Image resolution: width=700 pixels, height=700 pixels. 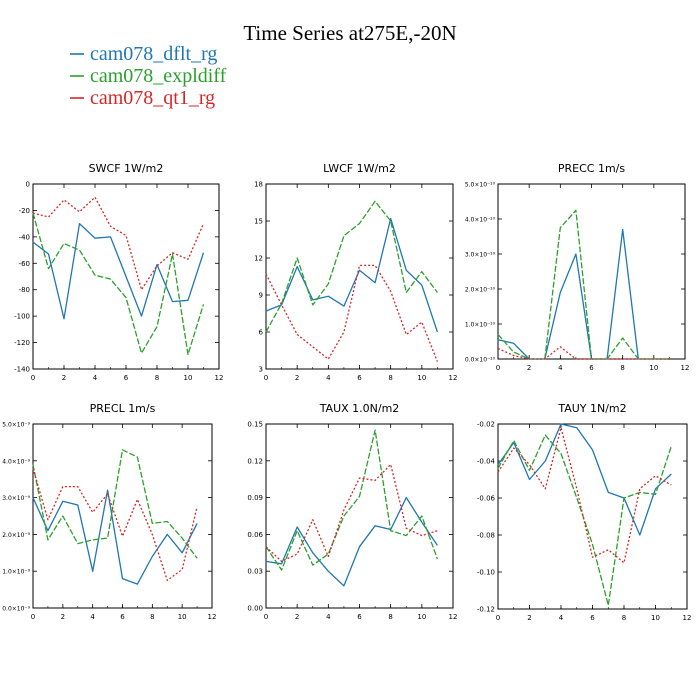 What do you see at coordinates (158, 76) in the screenshot?
I see `legend-label: cam078_expldiff` at bounding box center [158, 76].